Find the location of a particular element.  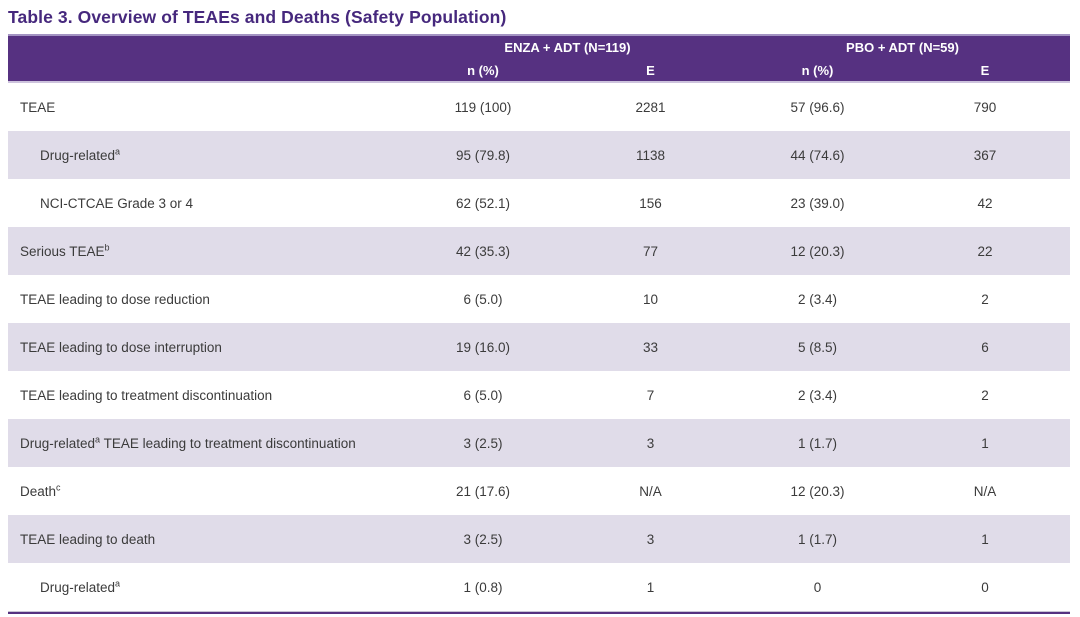

table-bottom-rule is located at coordinates (539, 612).